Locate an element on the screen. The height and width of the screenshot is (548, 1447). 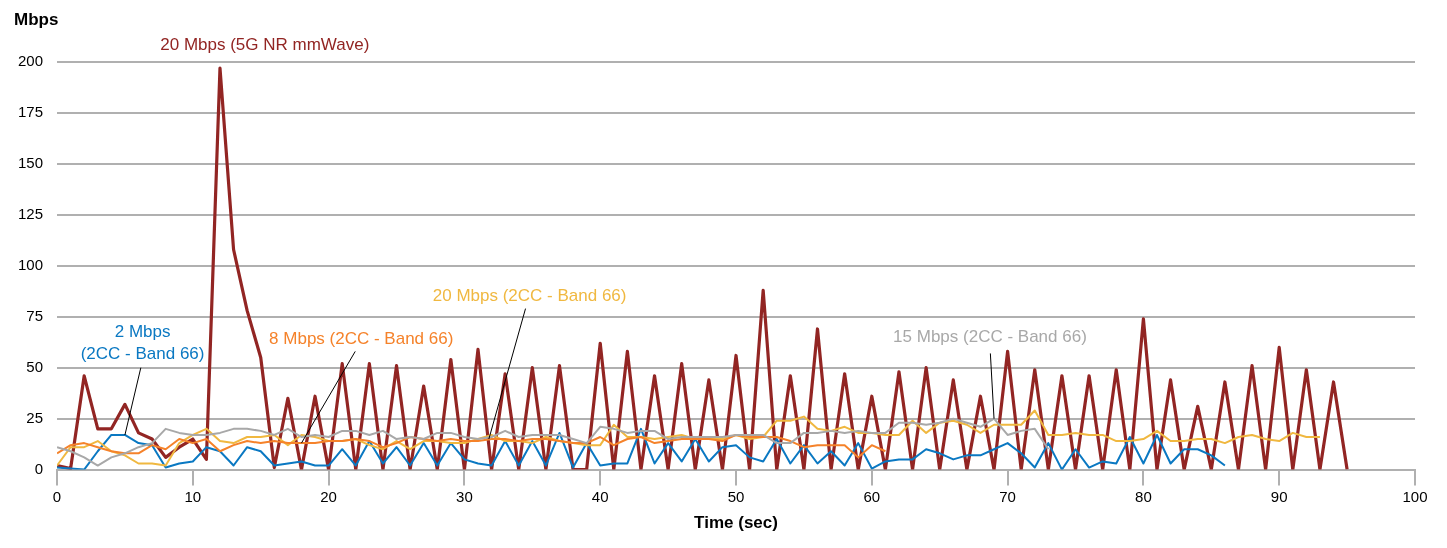
y-tick-label: 100 is located at coordinates (31, 264).